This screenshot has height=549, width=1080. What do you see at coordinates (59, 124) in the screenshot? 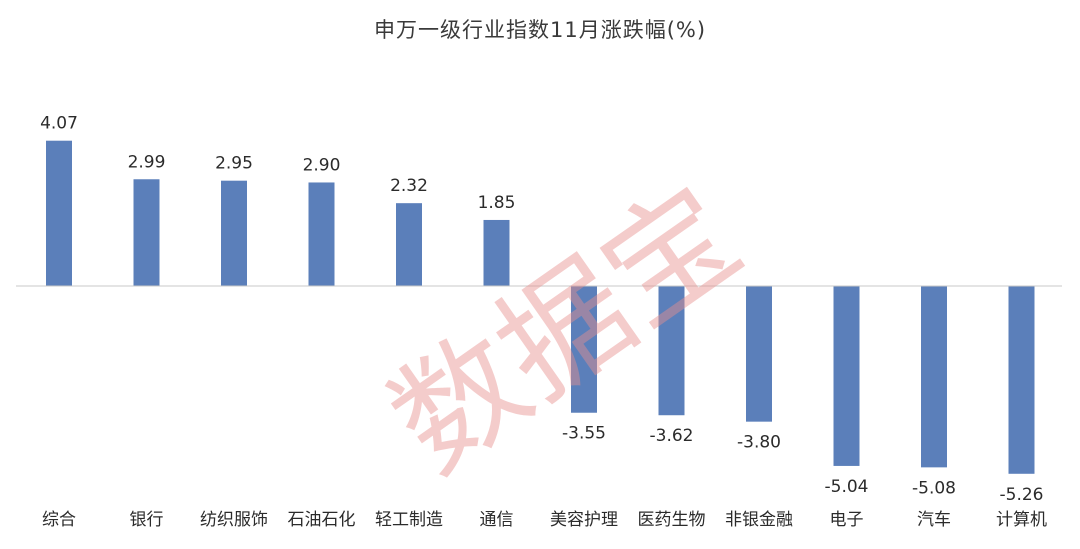
I see `value-label: 4.07` at bounding box center [59, 124].